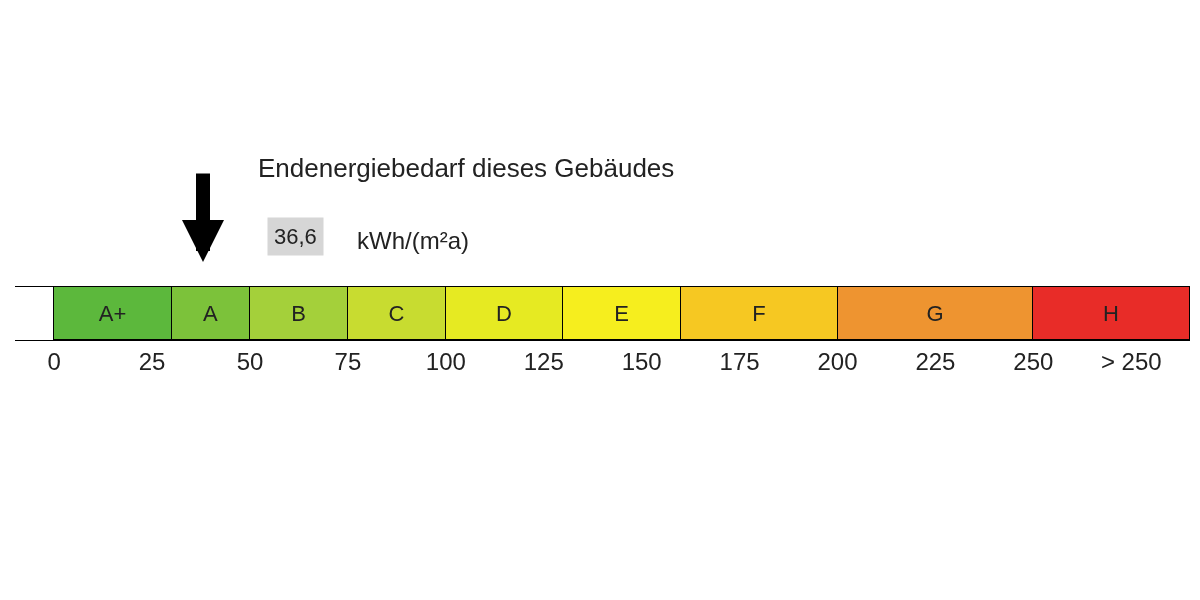  I want to click on series-label: B, so click(298, 313).